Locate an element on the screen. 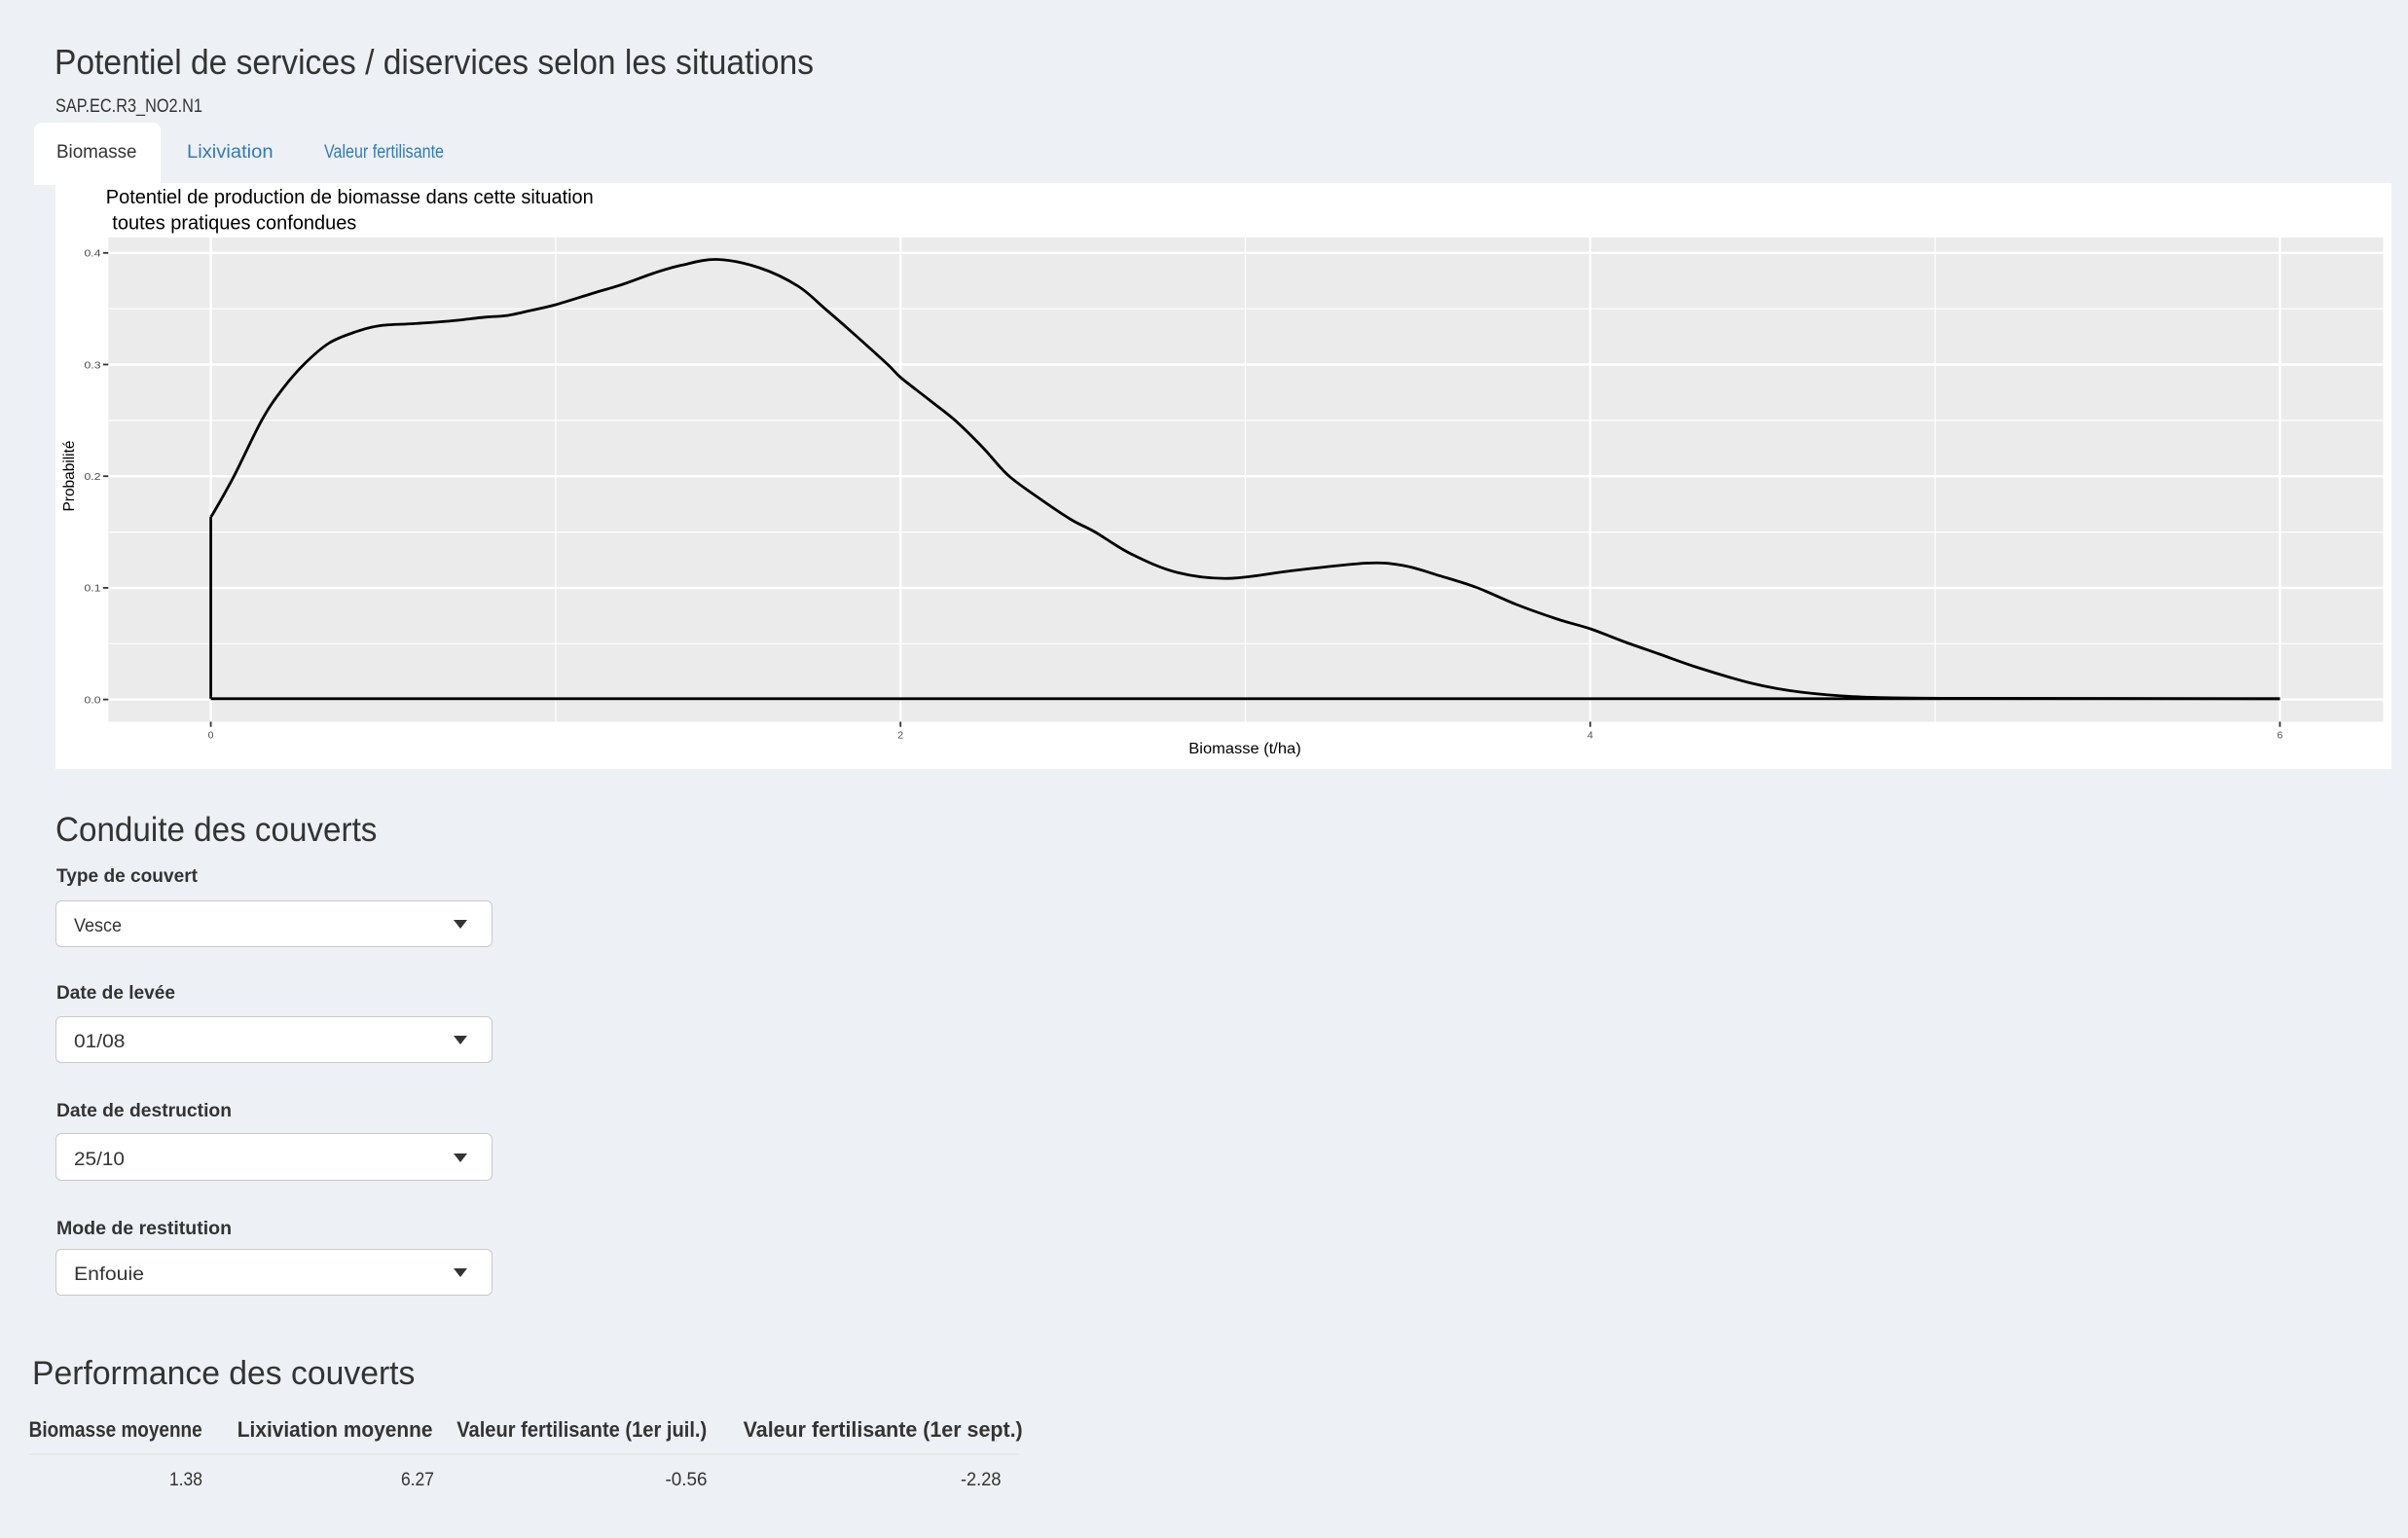  svg-text: 0.0 is located at coordinates (93, 700).